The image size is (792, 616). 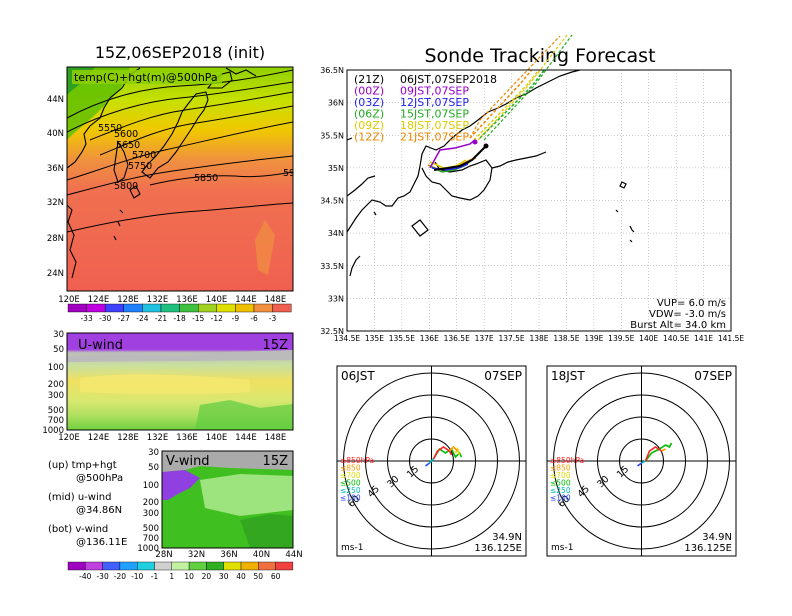 I want to click on colorbar-label: -33, so click(x=86, y=318).